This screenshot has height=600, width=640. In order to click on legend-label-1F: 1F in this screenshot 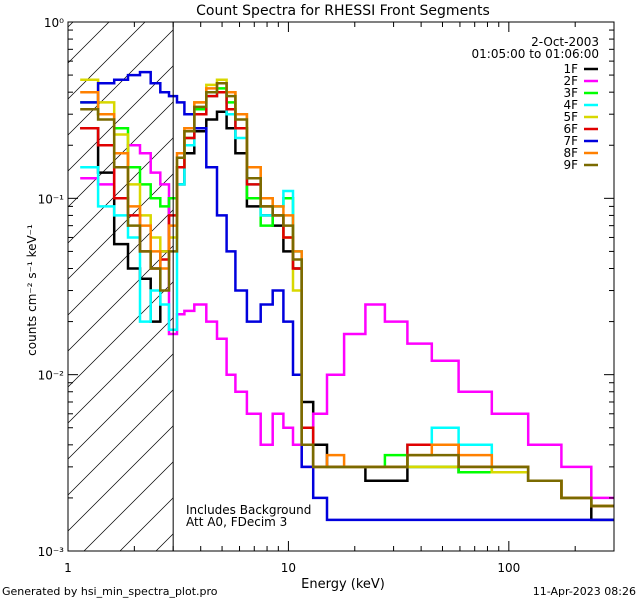, I will do `click(570, 69)`.